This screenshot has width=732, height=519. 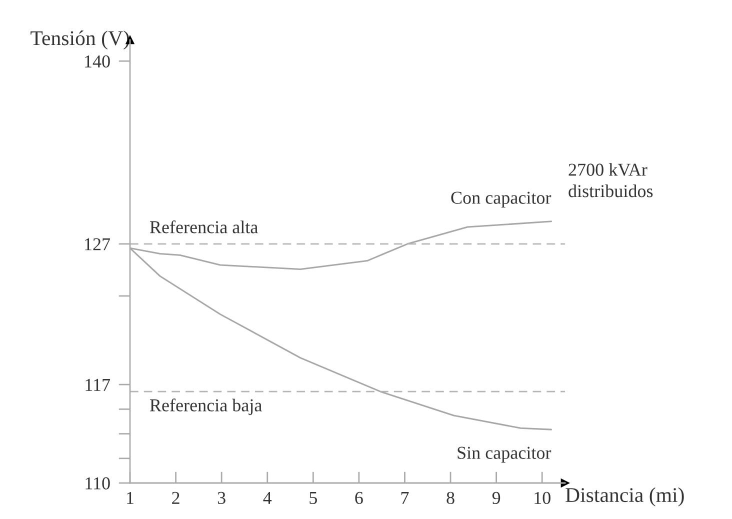 What do you see at coordinates (176, 498) in the screenshot?
I see `x-tick-label: 2` at bounding box center [176, 498].